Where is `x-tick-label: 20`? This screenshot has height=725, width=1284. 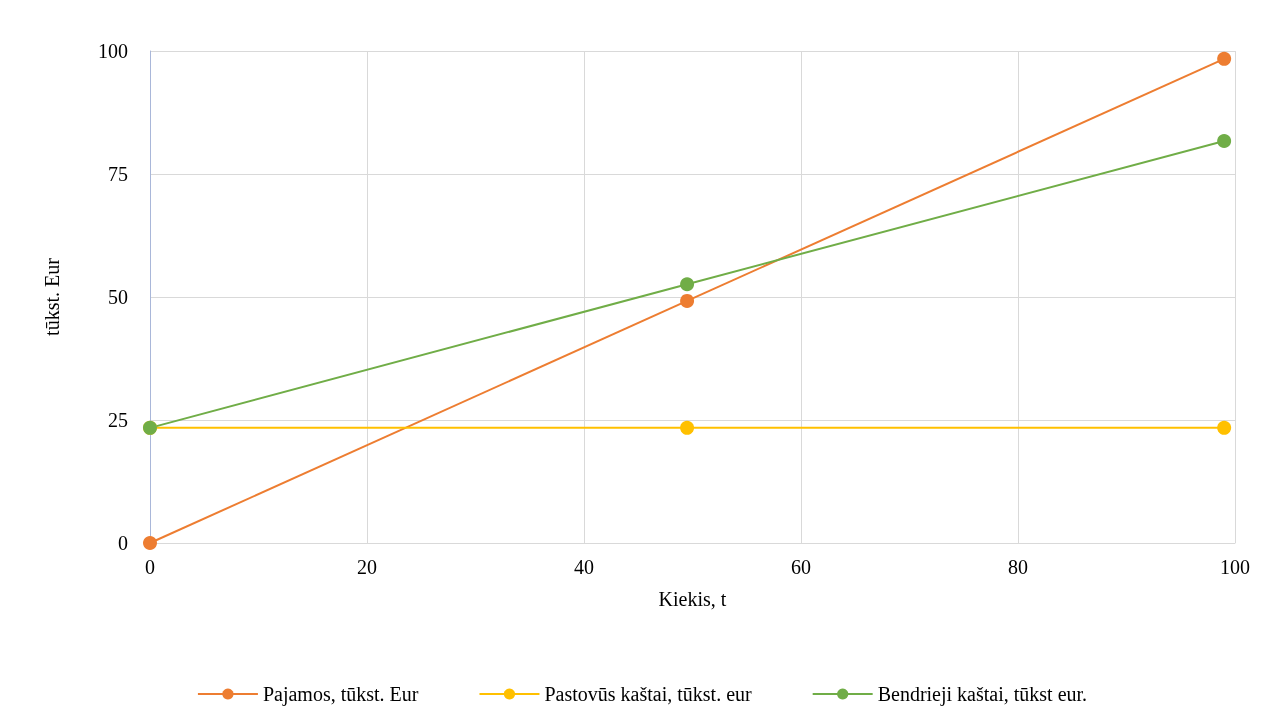
x-tick-label: 20 is located at coordinates (367, 567).